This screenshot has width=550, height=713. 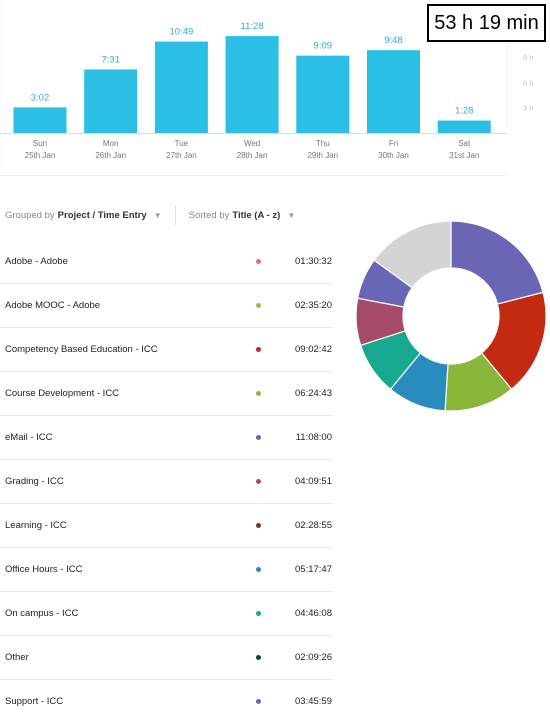 I want to click on entry-row: eMail - ICC 11:08:00, so click(x=166, y=438).